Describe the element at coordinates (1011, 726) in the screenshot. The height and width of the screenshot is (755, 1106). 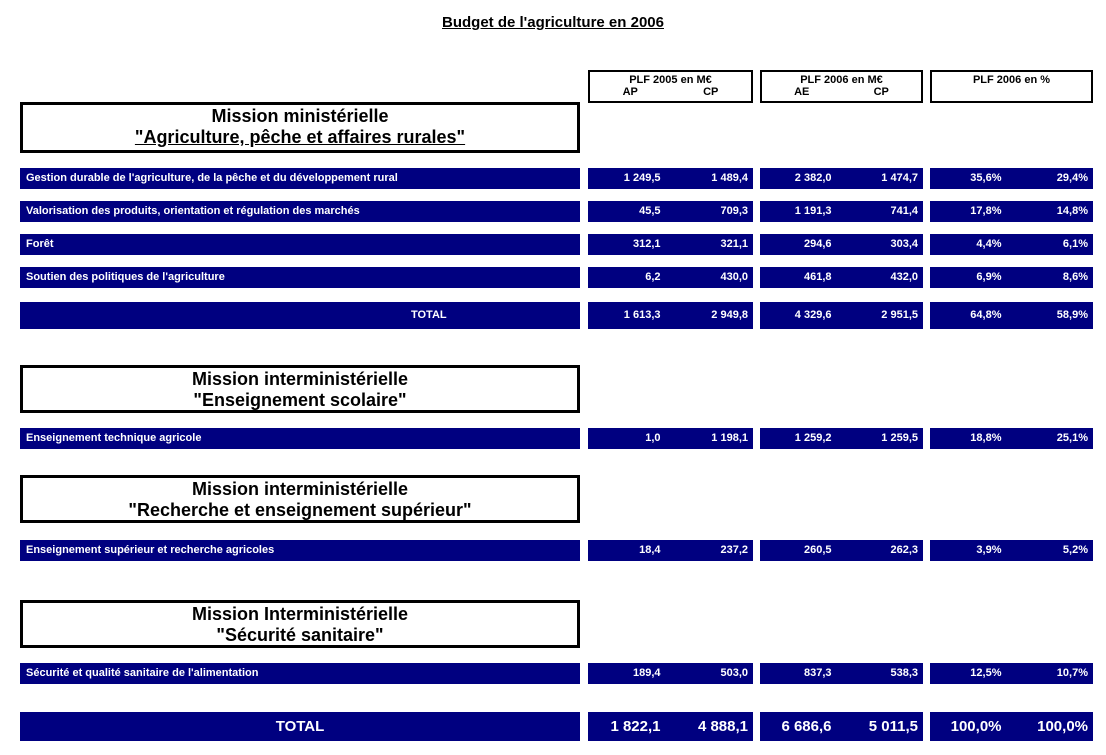
I see `grand-total-values-plf2006-pct: 100,0% 100,0%` at that location.